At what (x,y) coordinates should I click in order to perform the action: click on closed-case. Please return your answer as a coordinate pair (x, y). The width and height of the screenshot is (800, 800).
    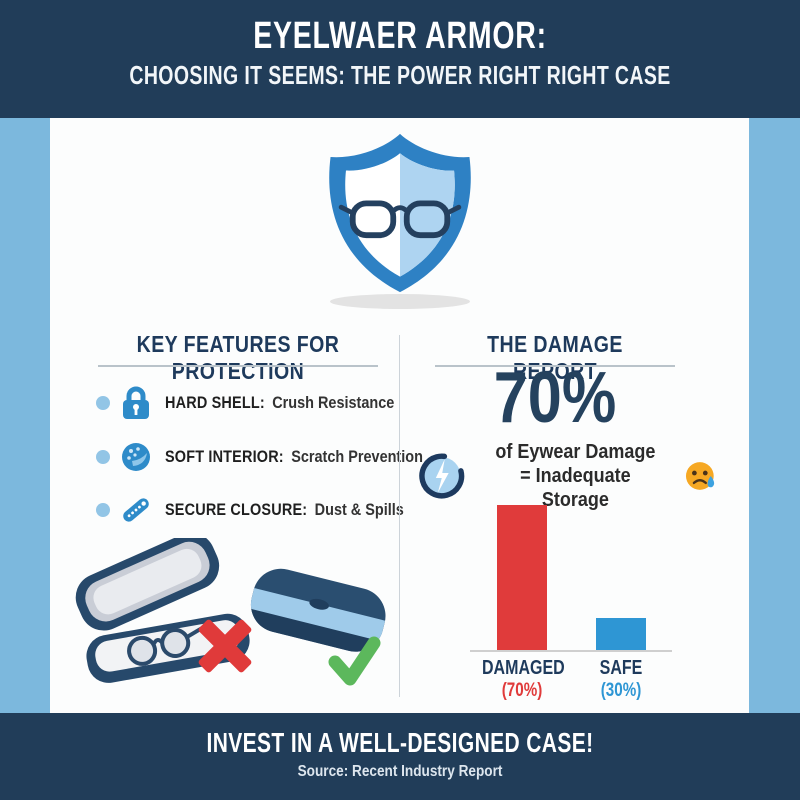
    Looking at the image, I should click on (315, 613).